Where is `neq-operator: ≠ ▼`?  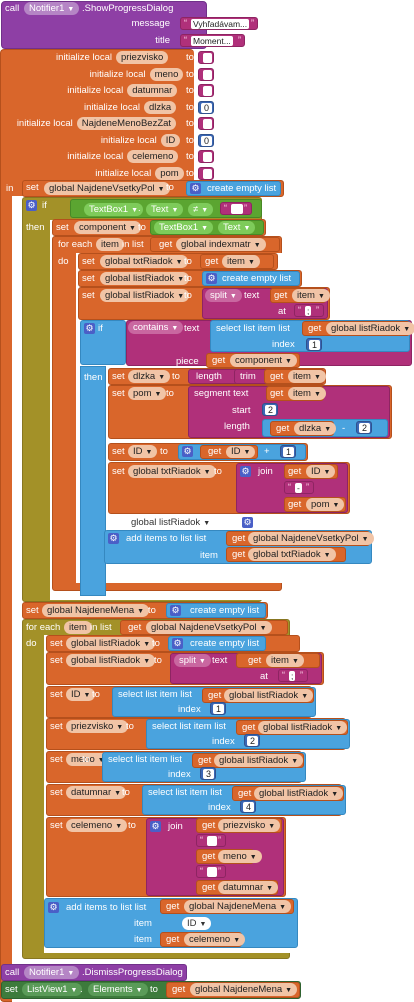
neq-operator: ≠ ▼ is located at coordinates (201, 209).